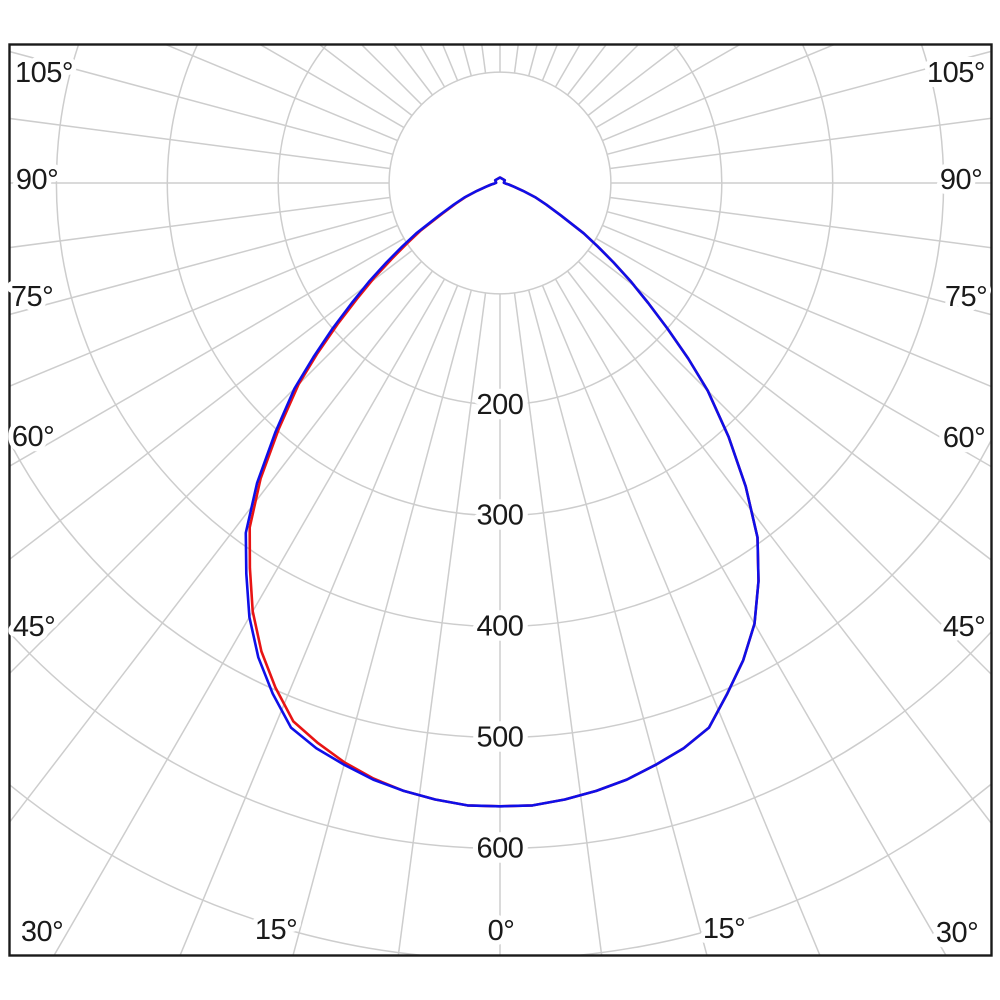 The width and height of the screenshot is (1000, 1000). Describe the element at coordinates (500, 516) in the screenshot. I see `radial-tick-label: 300` at that location.